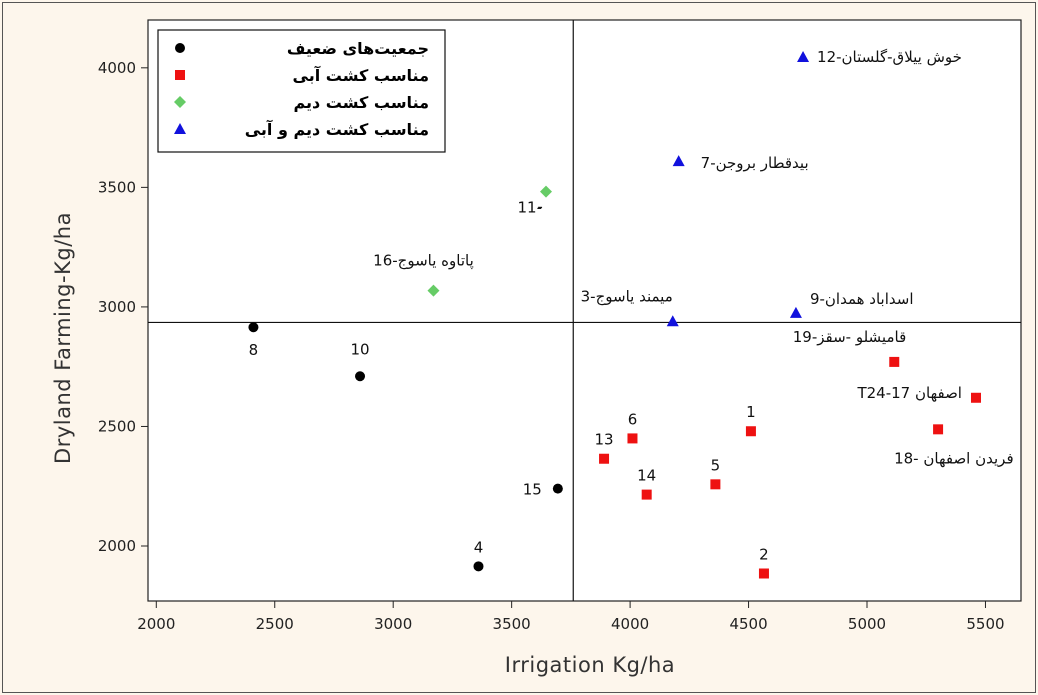 The image size is (1038, 695). I want to click on annotation-text: -, so click(539, 206).